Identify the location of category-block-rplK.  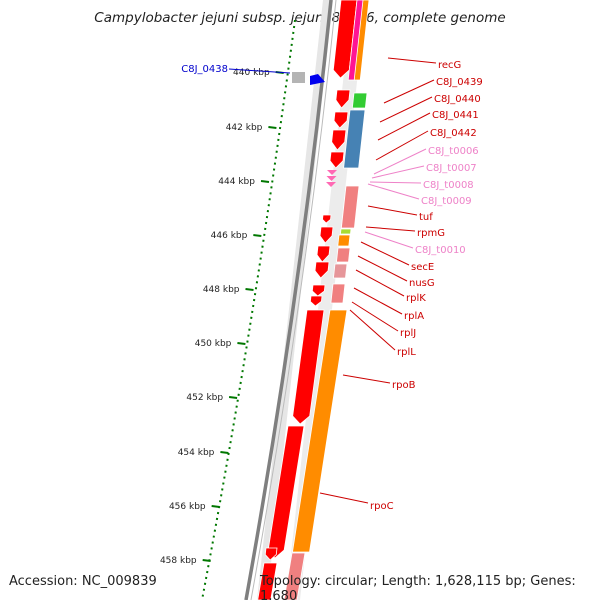
(340, 271).